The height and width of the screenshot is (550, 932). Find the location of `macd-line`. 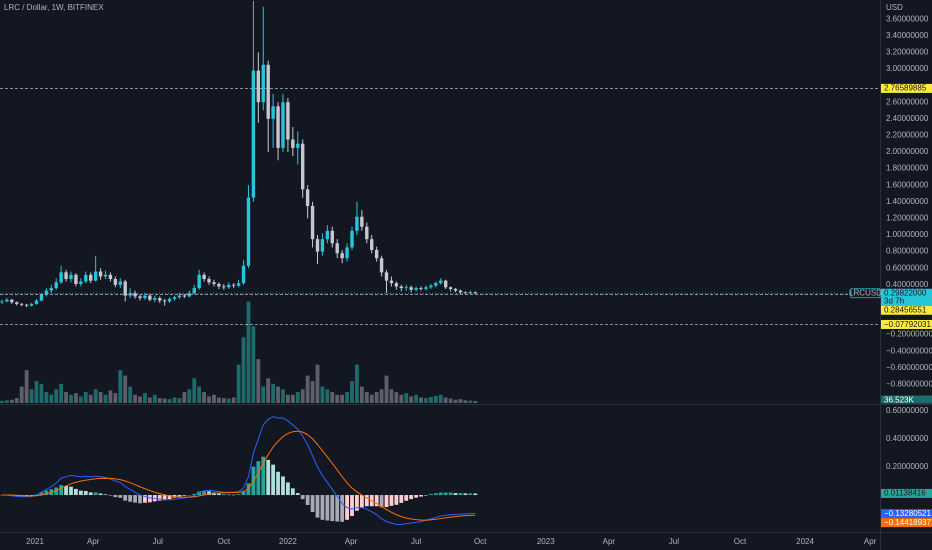

macd-line is located at coordinates (238, 470).